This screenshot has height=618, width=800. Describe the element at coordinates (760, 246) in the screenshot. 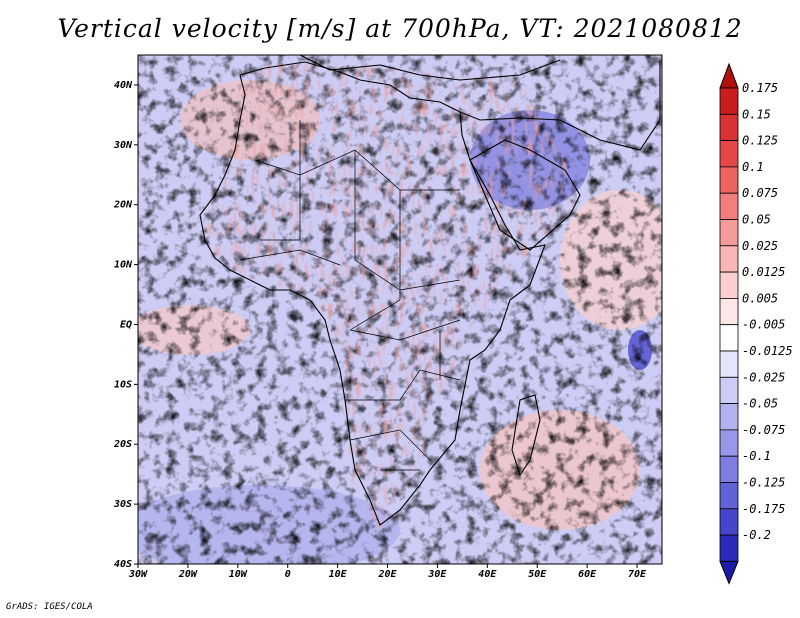

I see `colorbar-label: 0.025` at that location.